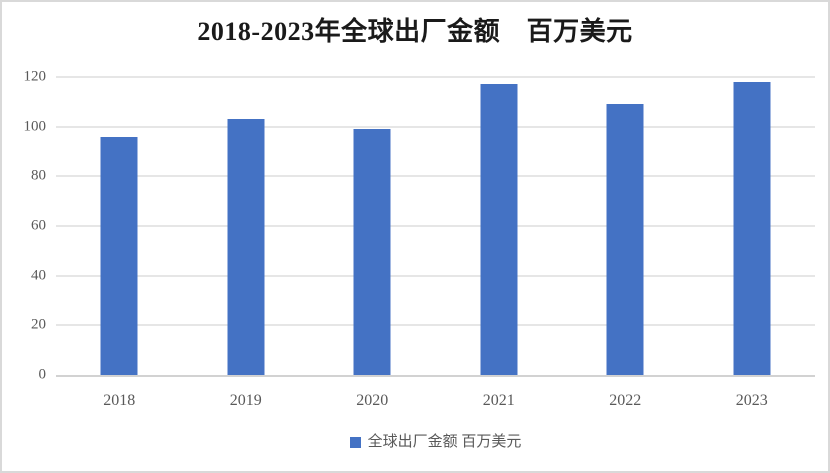  What do you see at coordinates (372, 252) in the screenshot?
I see `bar-2020` at bounding box center [372, 252].